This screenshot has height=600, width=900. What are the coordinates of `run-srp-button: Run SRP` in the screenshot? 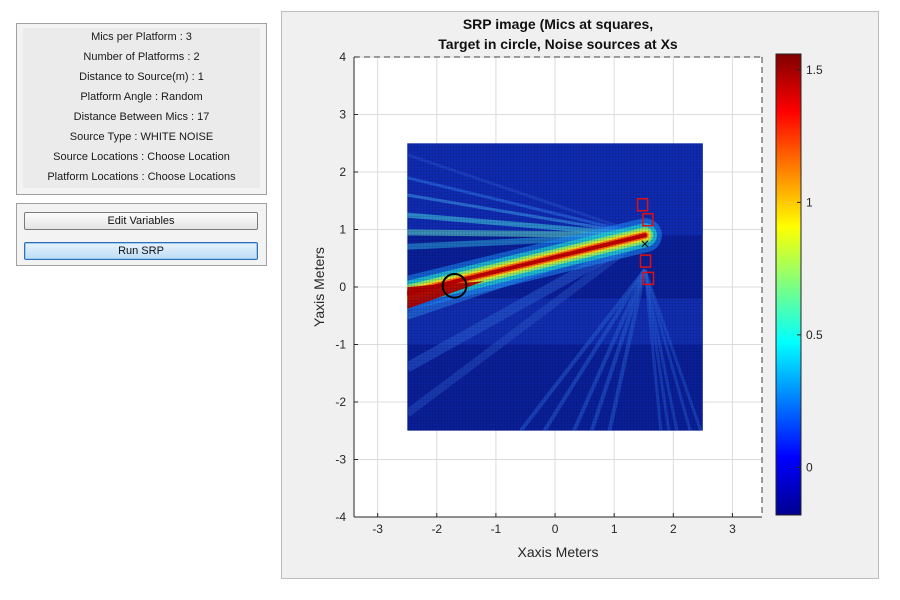 It's located at (141, 251).